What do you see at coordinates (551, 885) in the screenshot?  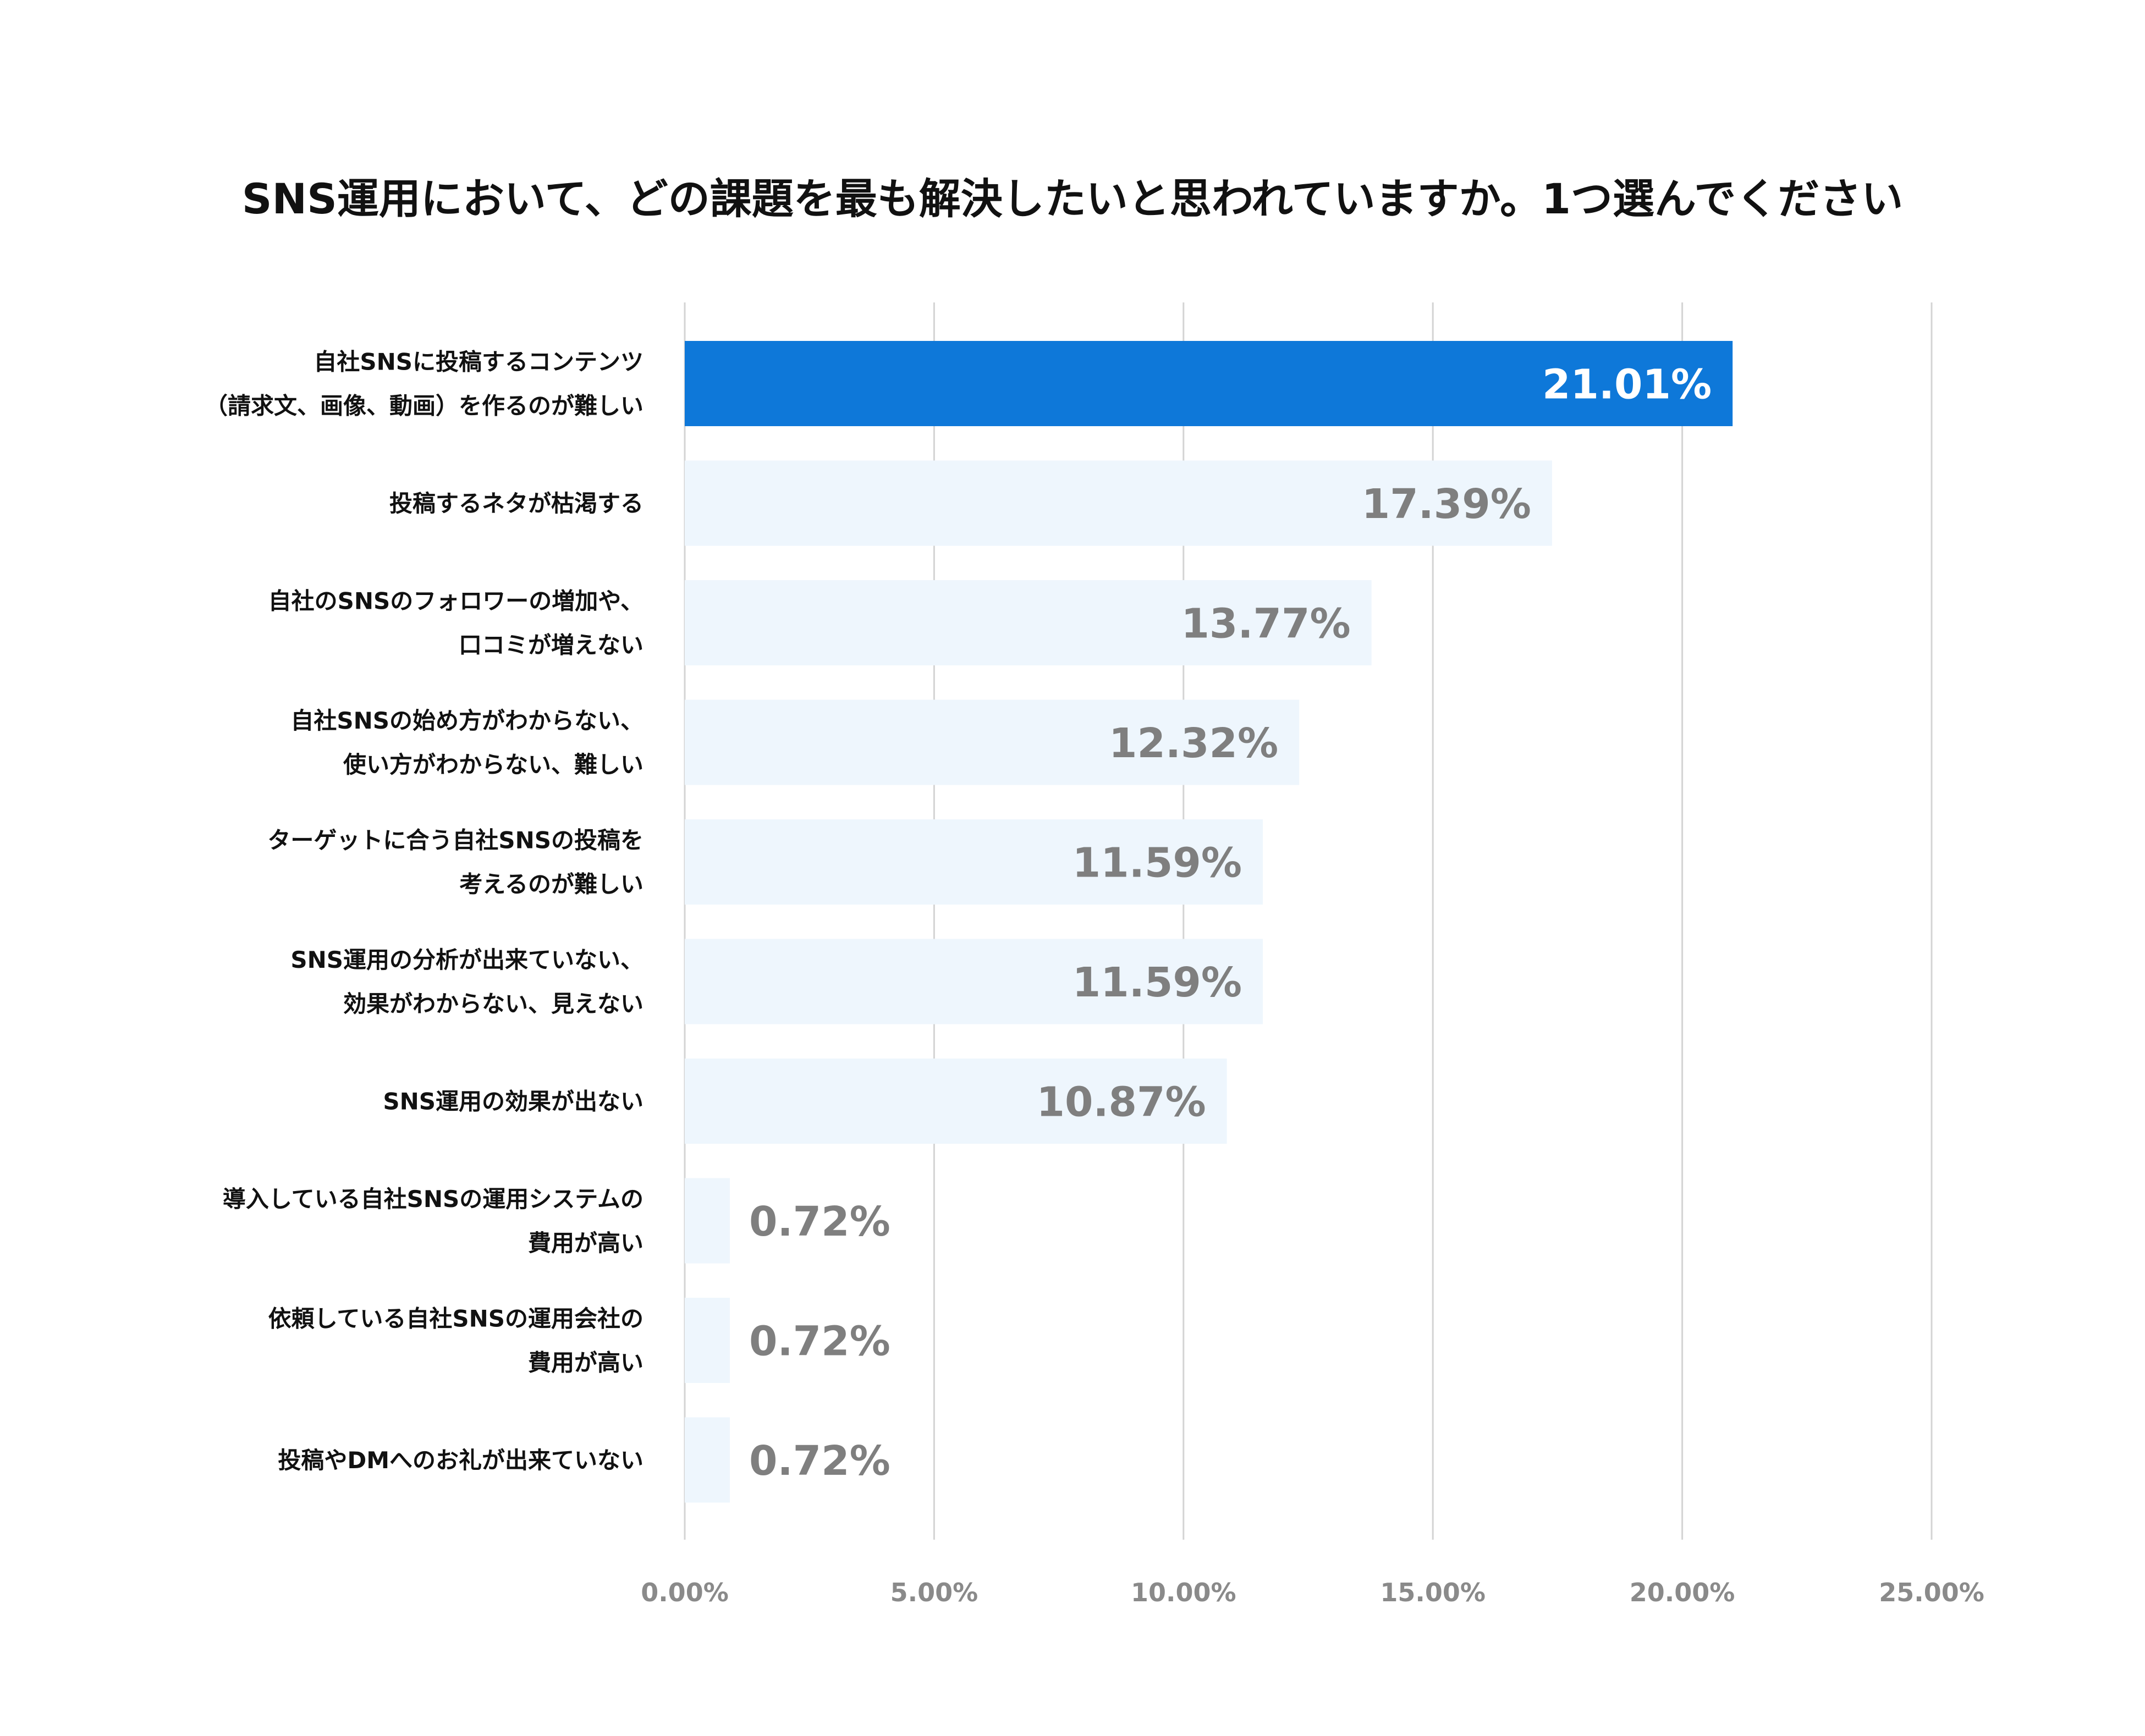 I see `category-label: 考えるのが難しい` at bounding box center [551, 885].